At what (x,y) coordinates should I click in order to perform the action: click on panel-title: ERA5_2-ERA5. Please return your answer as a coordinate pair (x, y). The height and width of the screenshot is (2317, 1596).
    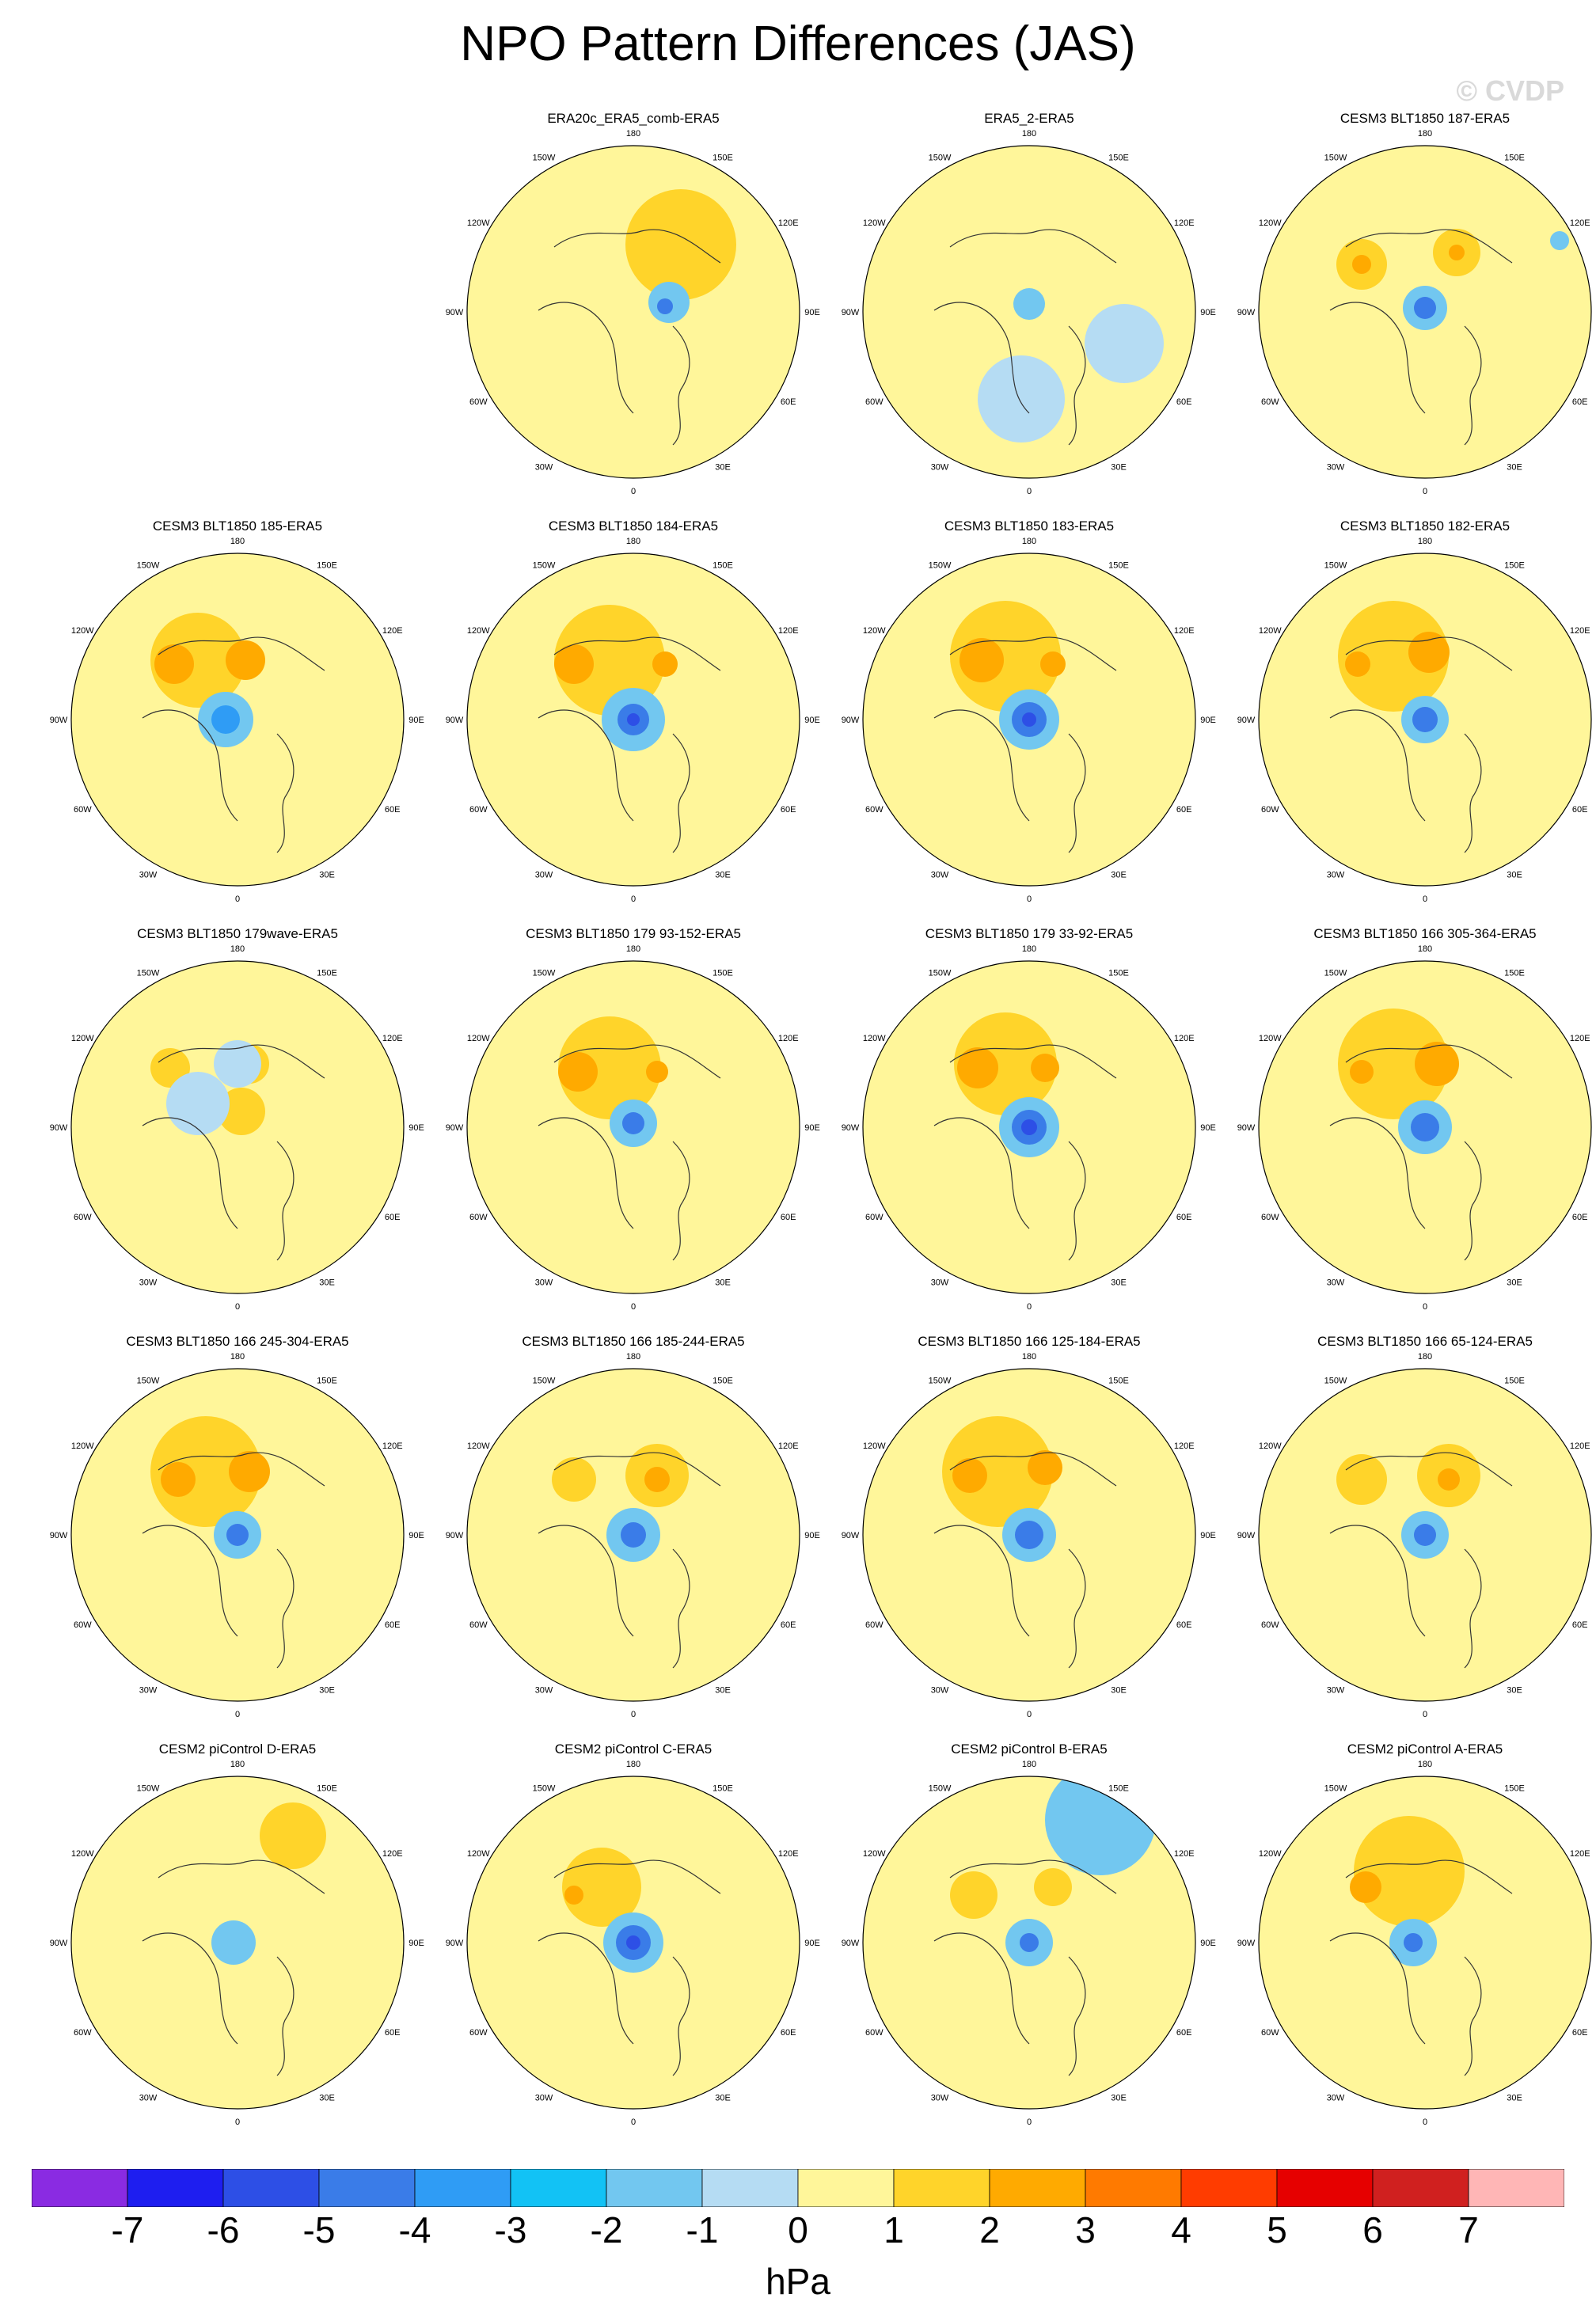
    Looking at the image, I should click on (1029, 119).